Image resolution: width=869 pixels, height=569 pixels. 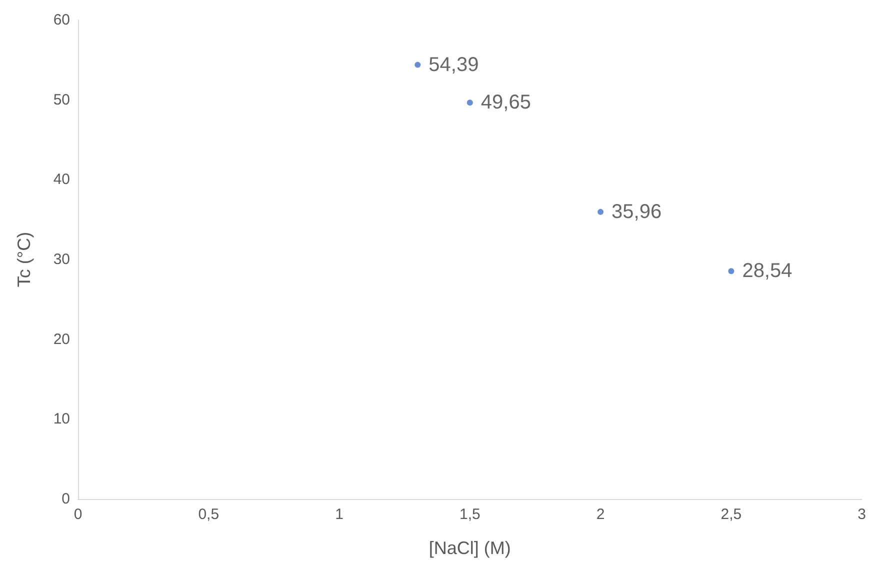 What do you see at coordinates (61, 179) in the screenshot?
I see `y-tick-label: 40` at bounding box center [61, 179].